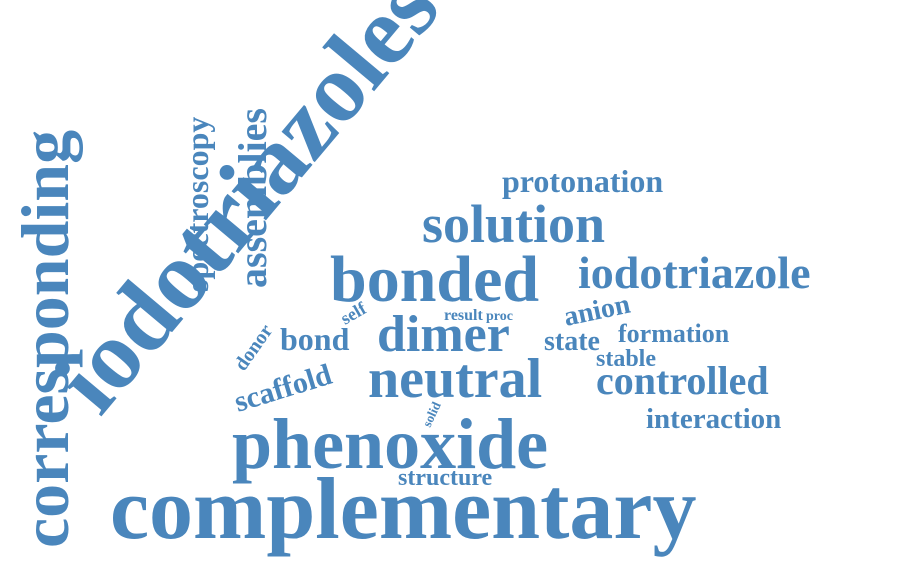 The height and width of the screenshot is (566, 900). Describe the element at coordinates (45, 339) in the screenshot. I see `word-corresponding: corresponding` at that location.